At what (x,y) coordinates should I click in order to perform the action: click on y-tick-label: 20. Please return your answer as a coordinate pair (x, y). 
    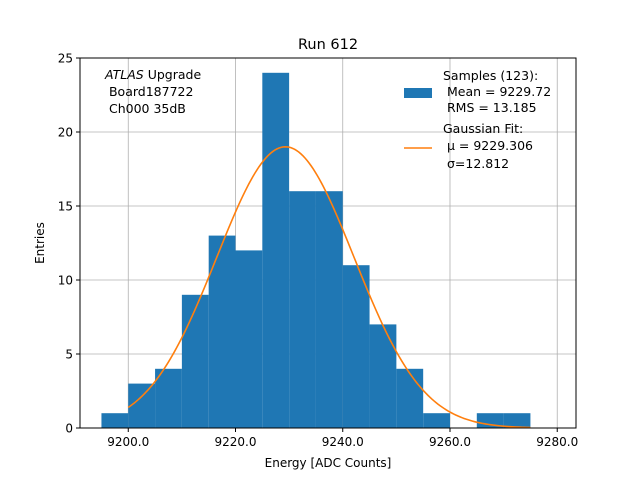
    Looking at the image, I should click on (65, 133).